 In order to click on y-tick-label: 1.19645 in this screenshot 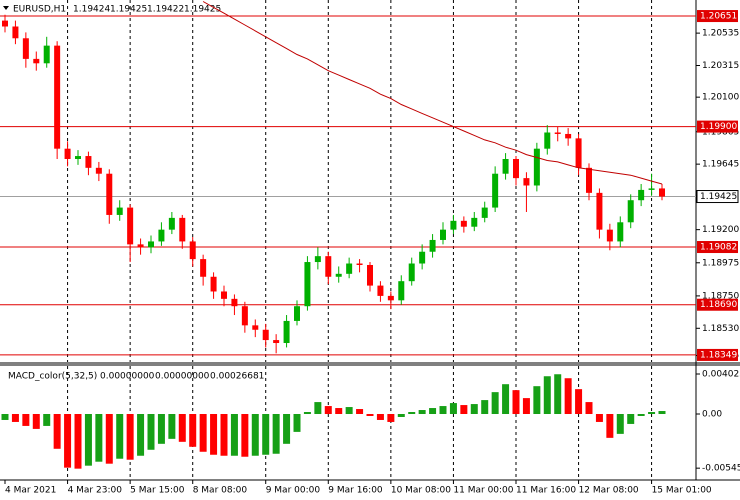, I will do `click(720, 165)`.